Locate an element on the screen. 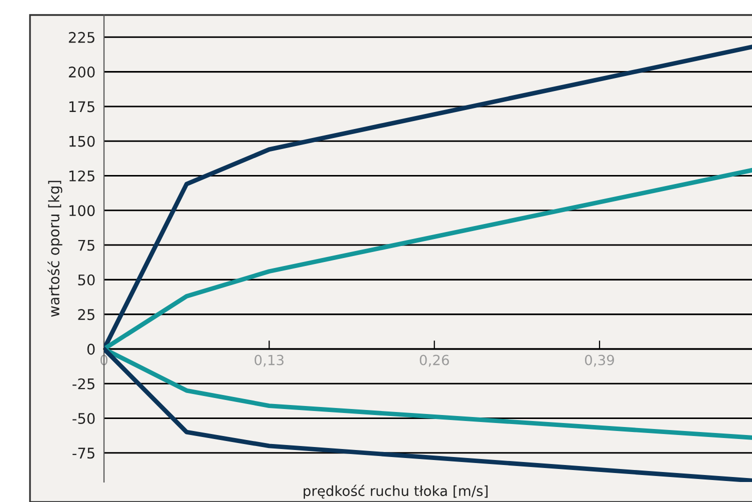  y-tick-label: 0 is located at coordinates (91, 349).